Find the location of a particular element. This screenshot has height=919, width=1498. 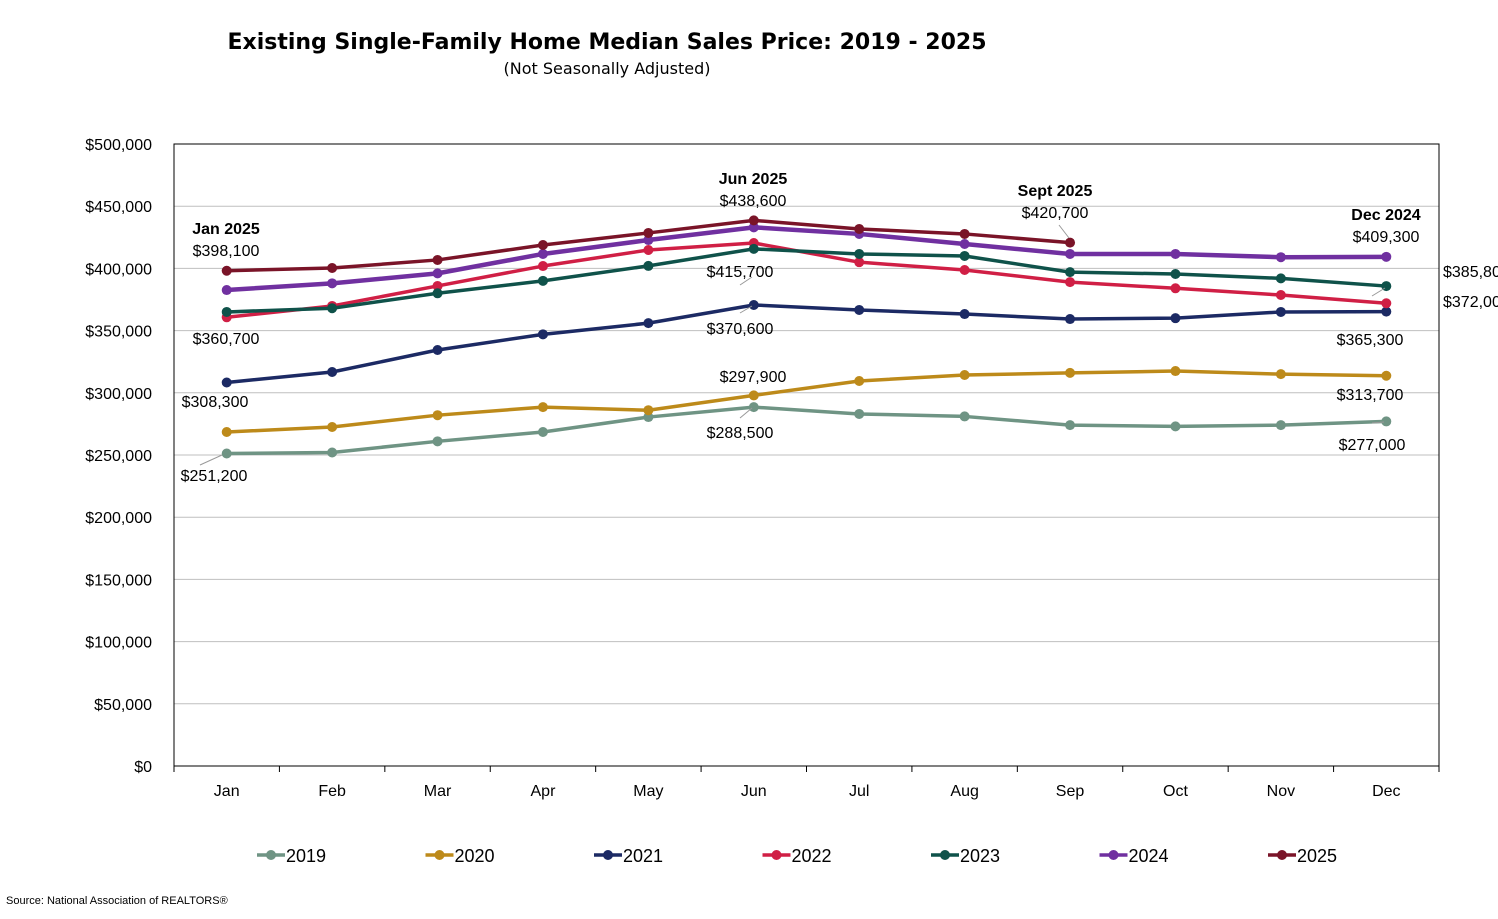

legend-item-2020: 2020 is located at coordinates (460, 856).